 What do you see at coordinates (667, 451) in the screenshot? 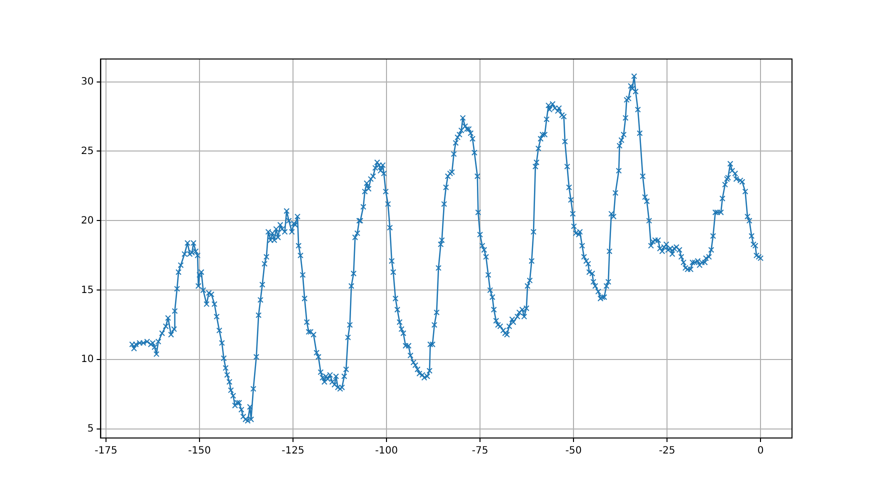
I see `x-tick-label: -25` at bounding box center [667, 451].